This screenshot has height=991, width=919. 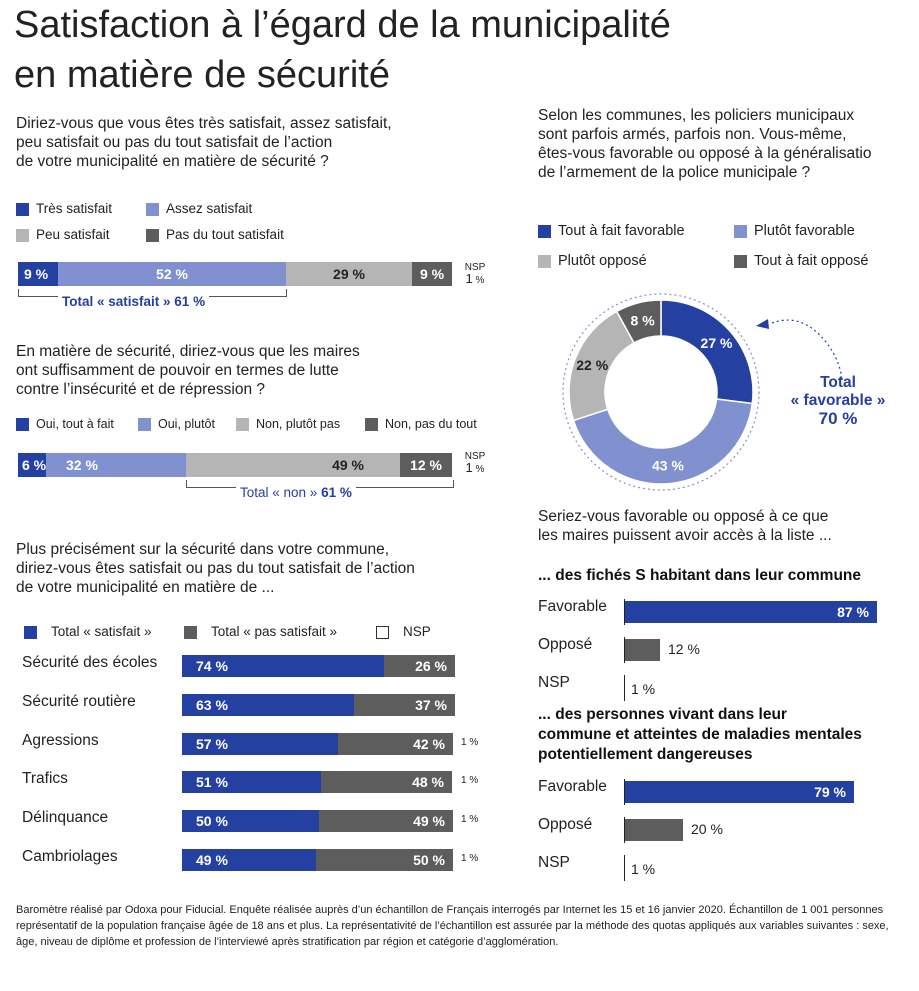 I want to click on q4-legend-item: Plutôt opposé, so click(x=592, y=261).